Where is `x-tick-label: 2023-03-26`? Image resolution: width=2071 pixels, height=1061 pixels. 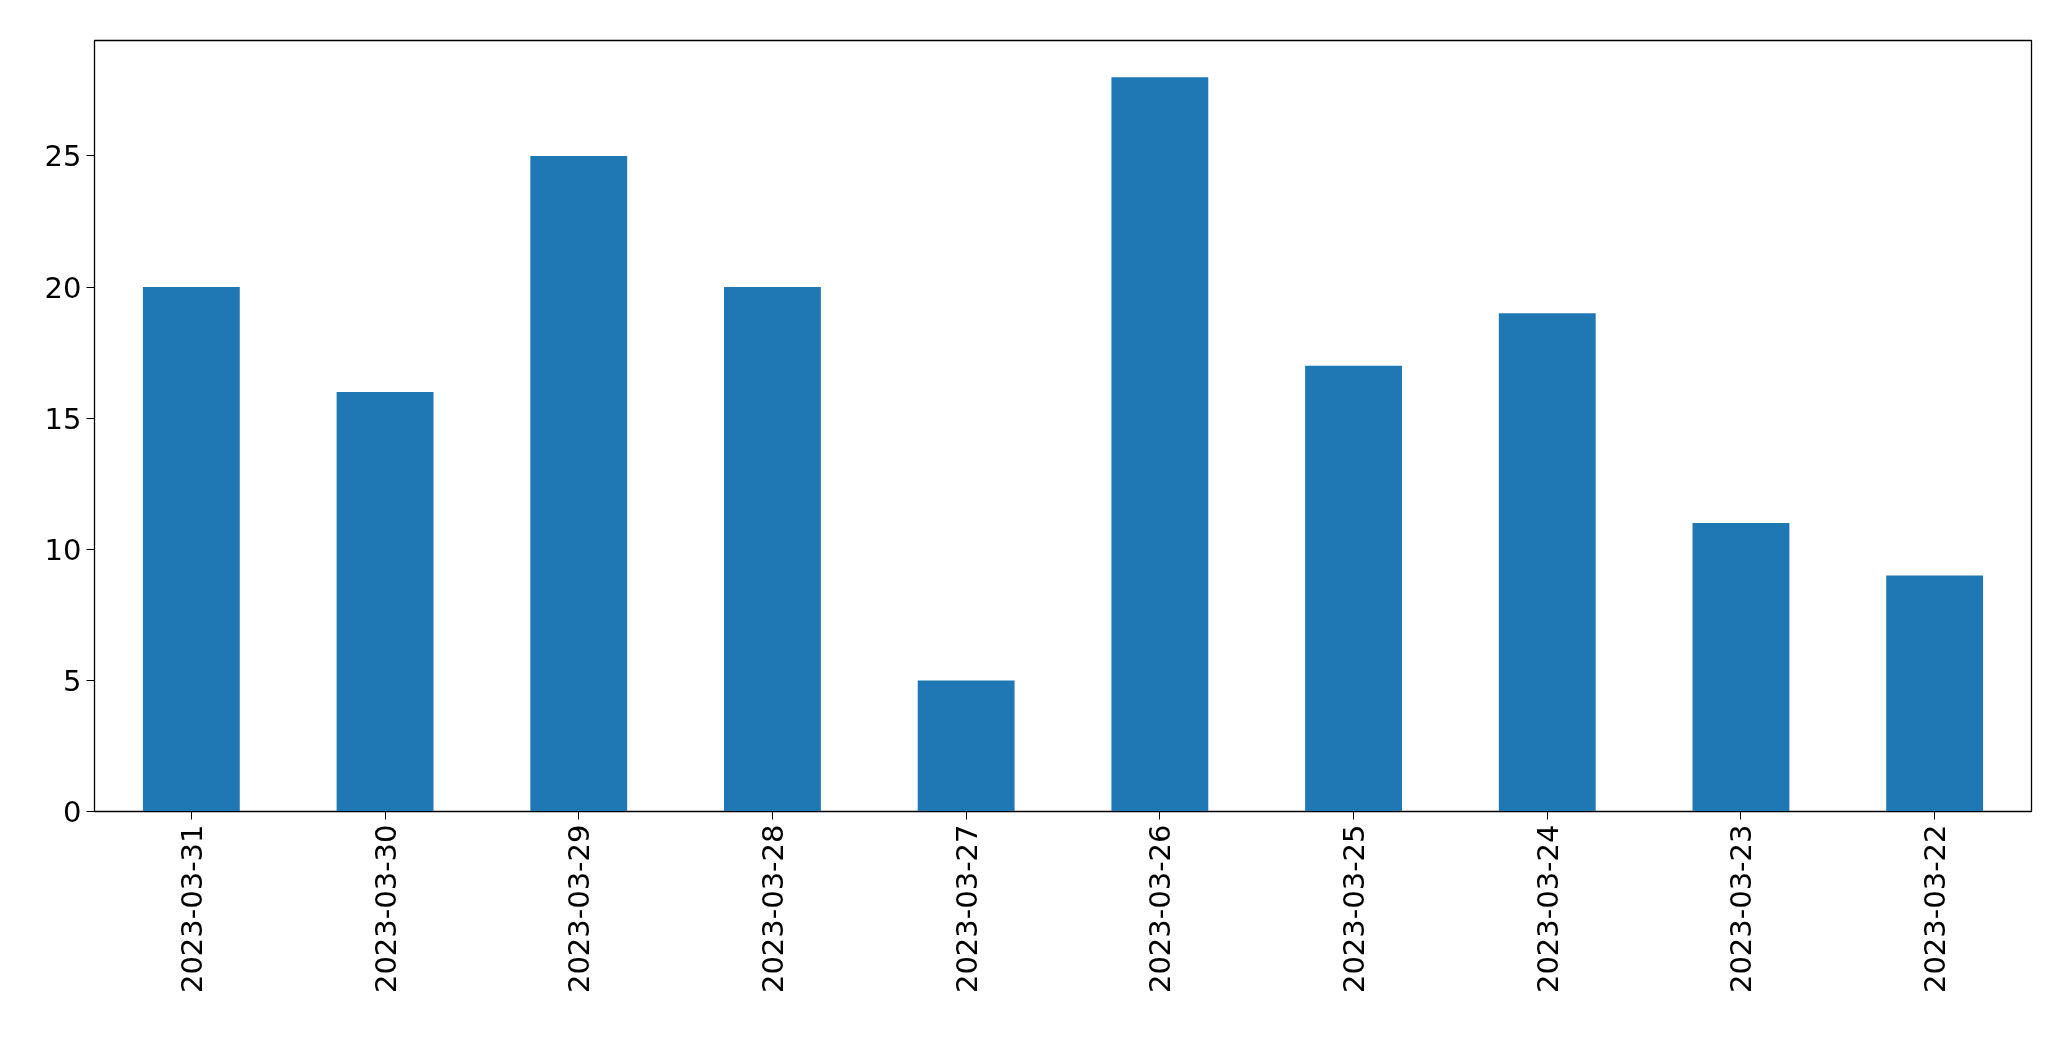 x-tick-label: 2023-03-26 is located at coordinates (1160, 909).